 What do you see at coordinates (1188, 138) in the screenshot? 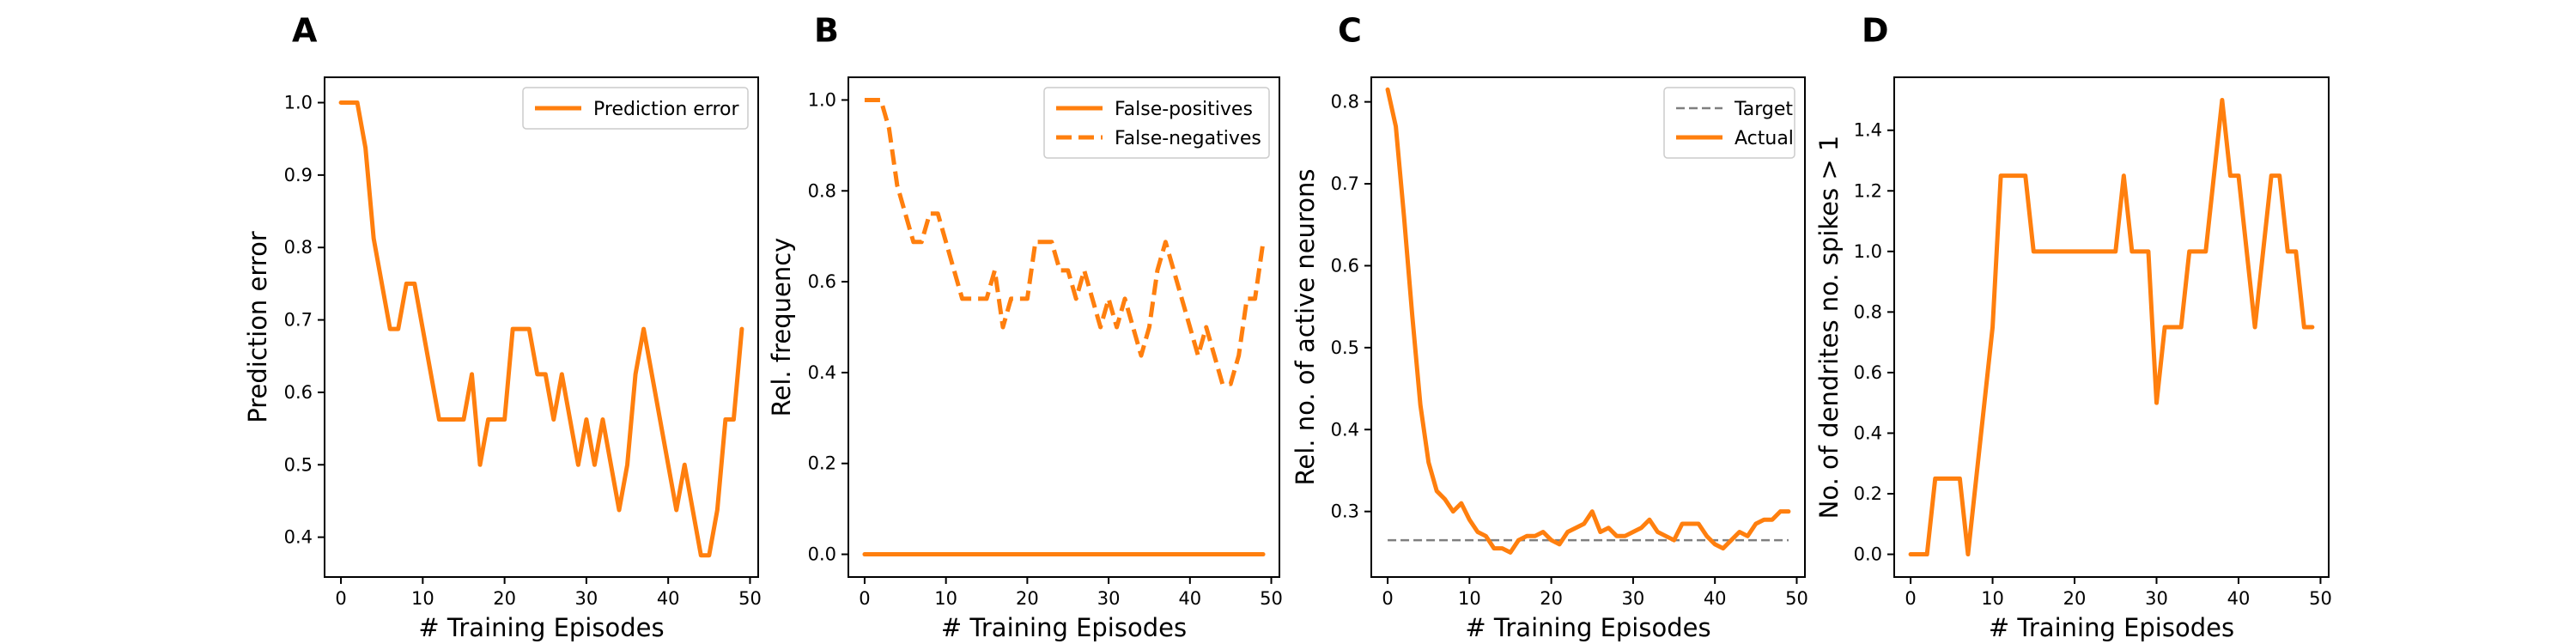
I see `legend-entry: False-negatives` at bounding box center [1188, 138].